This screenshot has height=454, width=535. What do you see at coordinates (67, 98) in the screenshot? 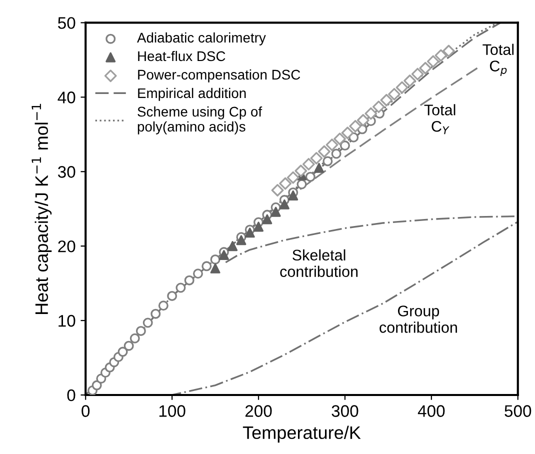
I see `y-tick-label: 40` at bounding box center [67, 98].